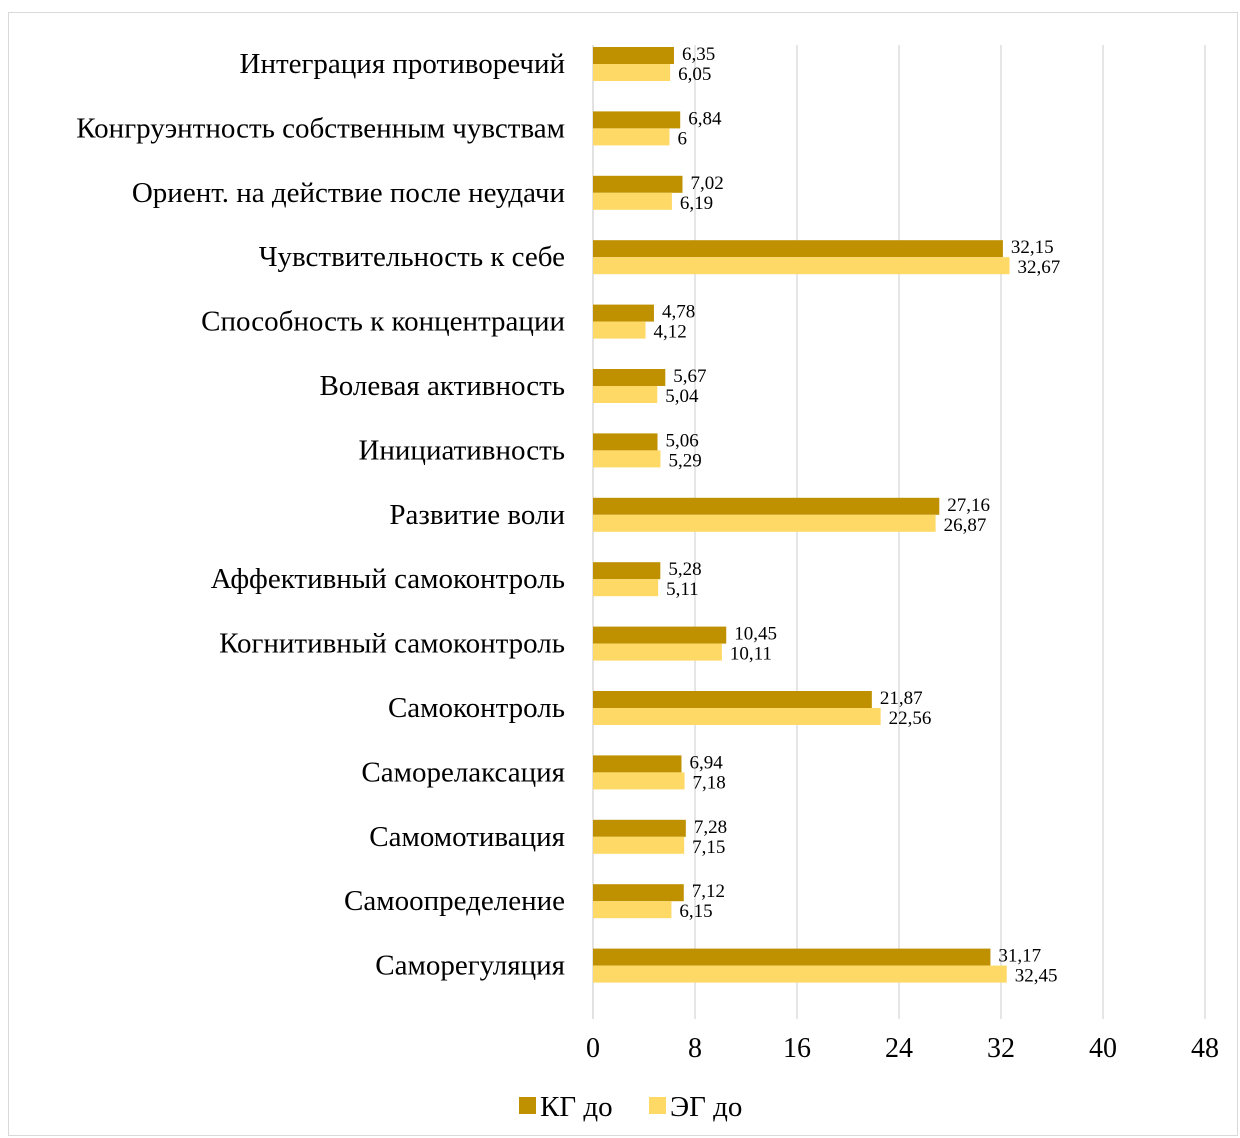 The width and height of the screenshot is (1240, 1138). Describe the element at coordinates (910, 718) in the screenshot. I see `data-label: 22,56` at that location.